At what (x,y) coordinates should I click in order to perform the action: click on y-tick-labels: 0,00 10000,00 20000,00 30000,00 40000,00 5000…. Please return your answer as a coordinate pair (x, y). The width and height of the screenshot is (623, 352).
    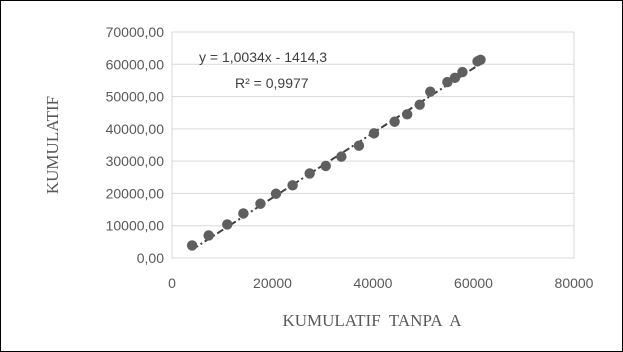
    Looking at the image, I should click on (135, 145).